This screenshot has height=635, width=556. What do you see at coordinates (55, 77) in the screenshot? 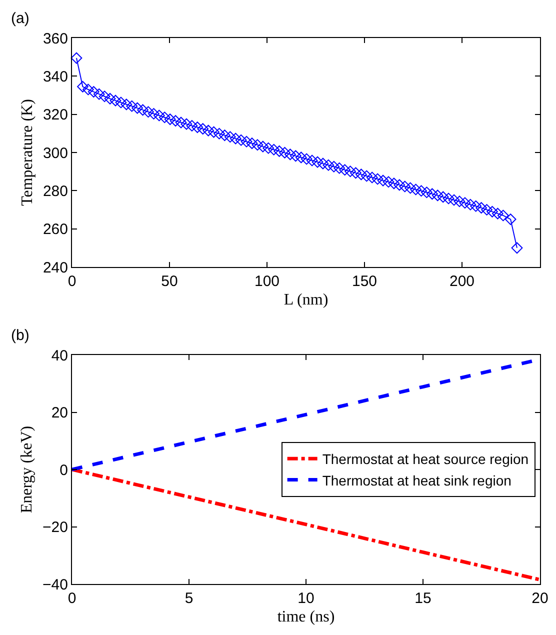
I see `y-tick-label: 340` at bounding box center [55, 77].